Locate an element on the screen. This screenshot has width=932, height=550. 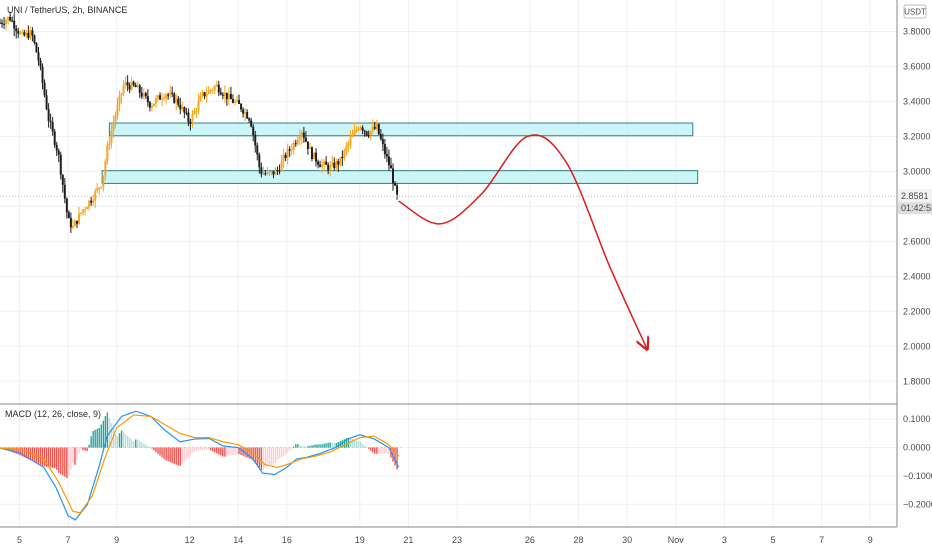
macd-series-line is located at coordinates (200, 464).